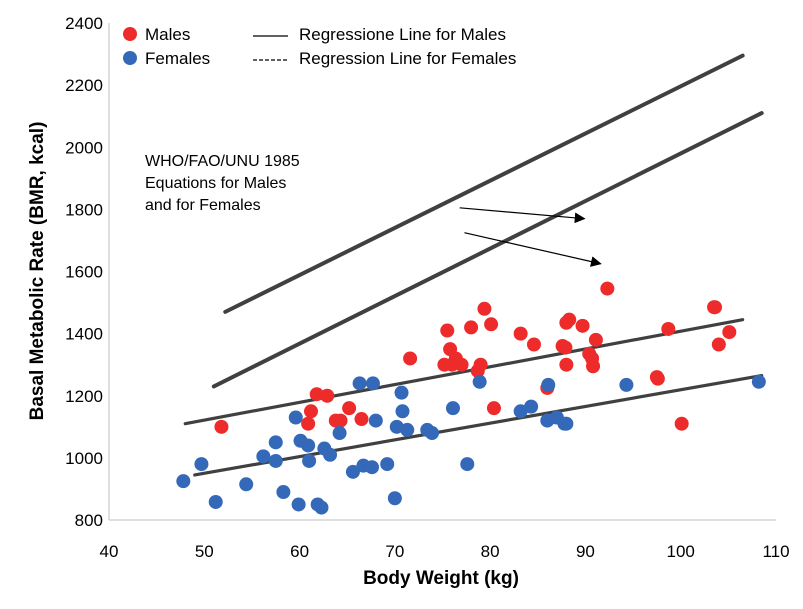 This screenshot has height=609, width=803. Describe the element at coordinates (490, 551) in the screenshot. I see `x-tick-label: 80` at that location.